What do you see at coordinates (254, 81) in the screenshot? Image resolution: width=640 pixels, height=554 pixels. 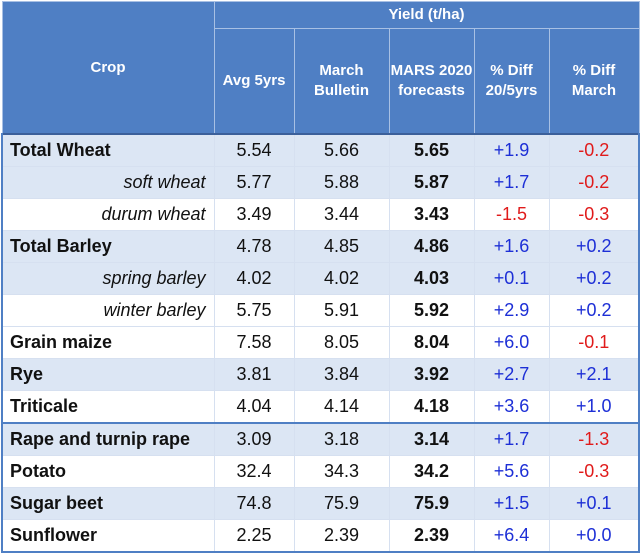 I see `avg-5yrs-header: Avg 5yrs` at bounding box center [254, 81].